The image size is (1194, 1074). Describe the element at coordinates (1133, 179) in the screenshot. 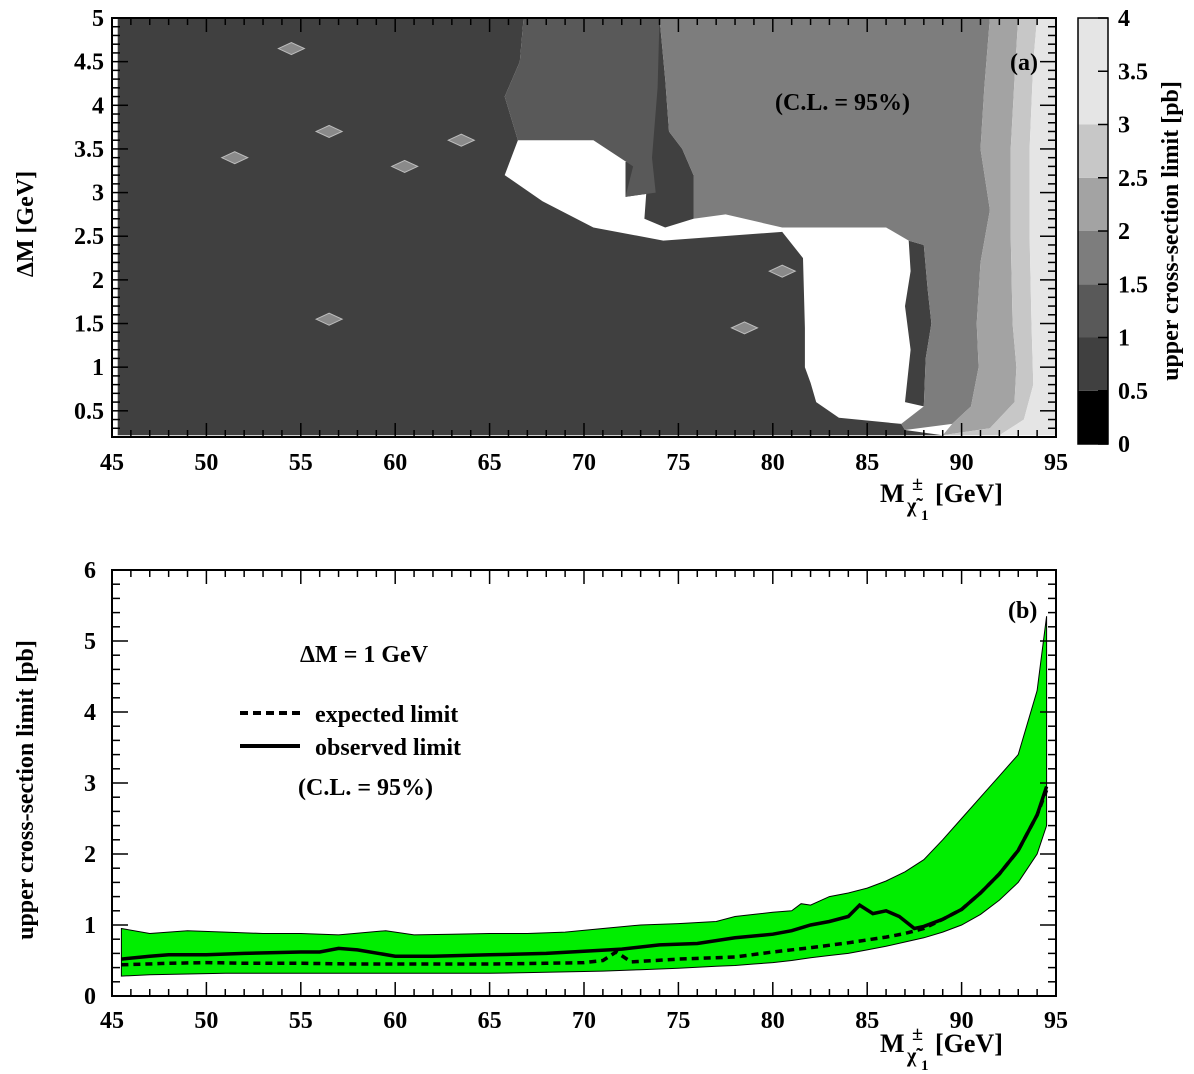

I see `z-tick-label: 2.5` at that location.